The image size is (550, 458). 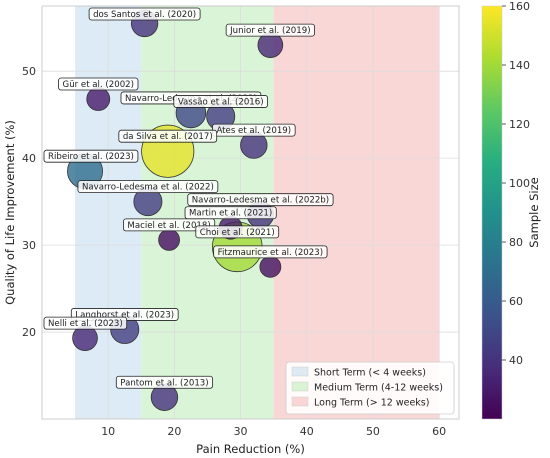 What do you see at coordinates (29, 71) in the screenshot?
I see `y-tick-label: 50` at bounding box center [29, 71].